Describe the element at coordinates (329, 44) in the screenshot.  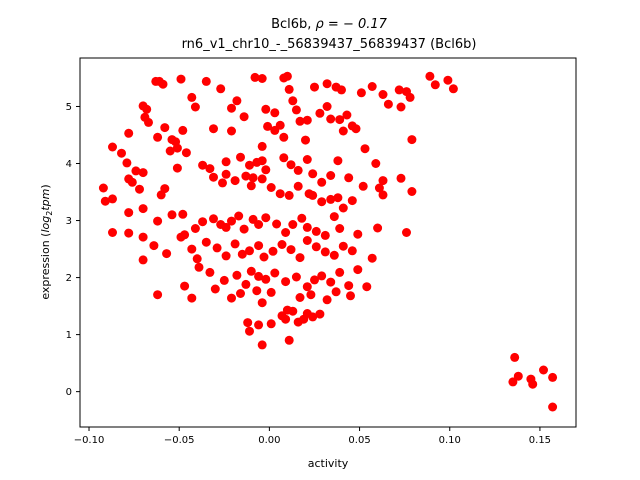
I see `chart-title-line2: rn6_v1_chr10_-_56839437_56839437 (Bcl6b)` at that location.